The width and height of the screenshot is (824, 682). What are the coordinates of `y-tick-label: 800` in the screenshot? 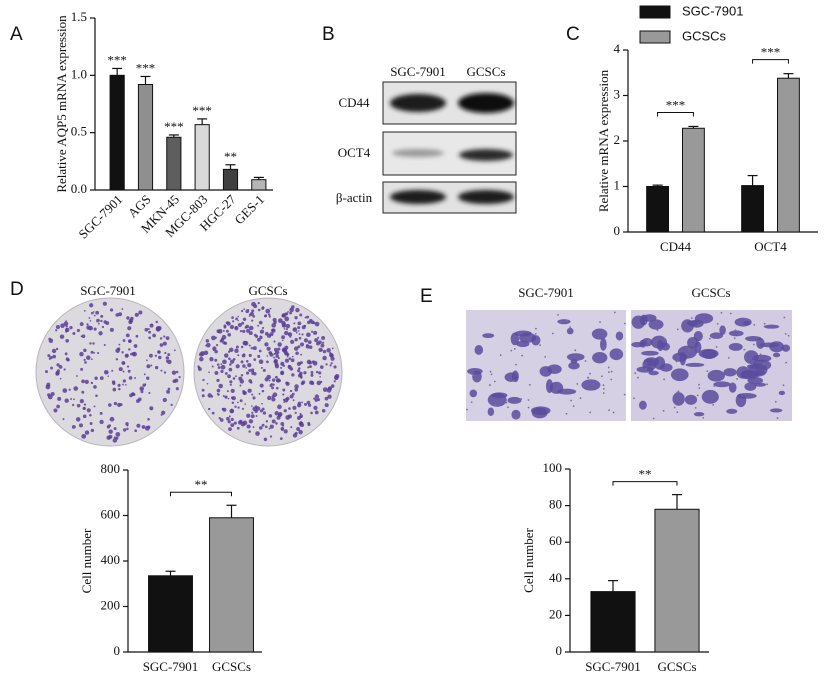 It's located at (111, 468).